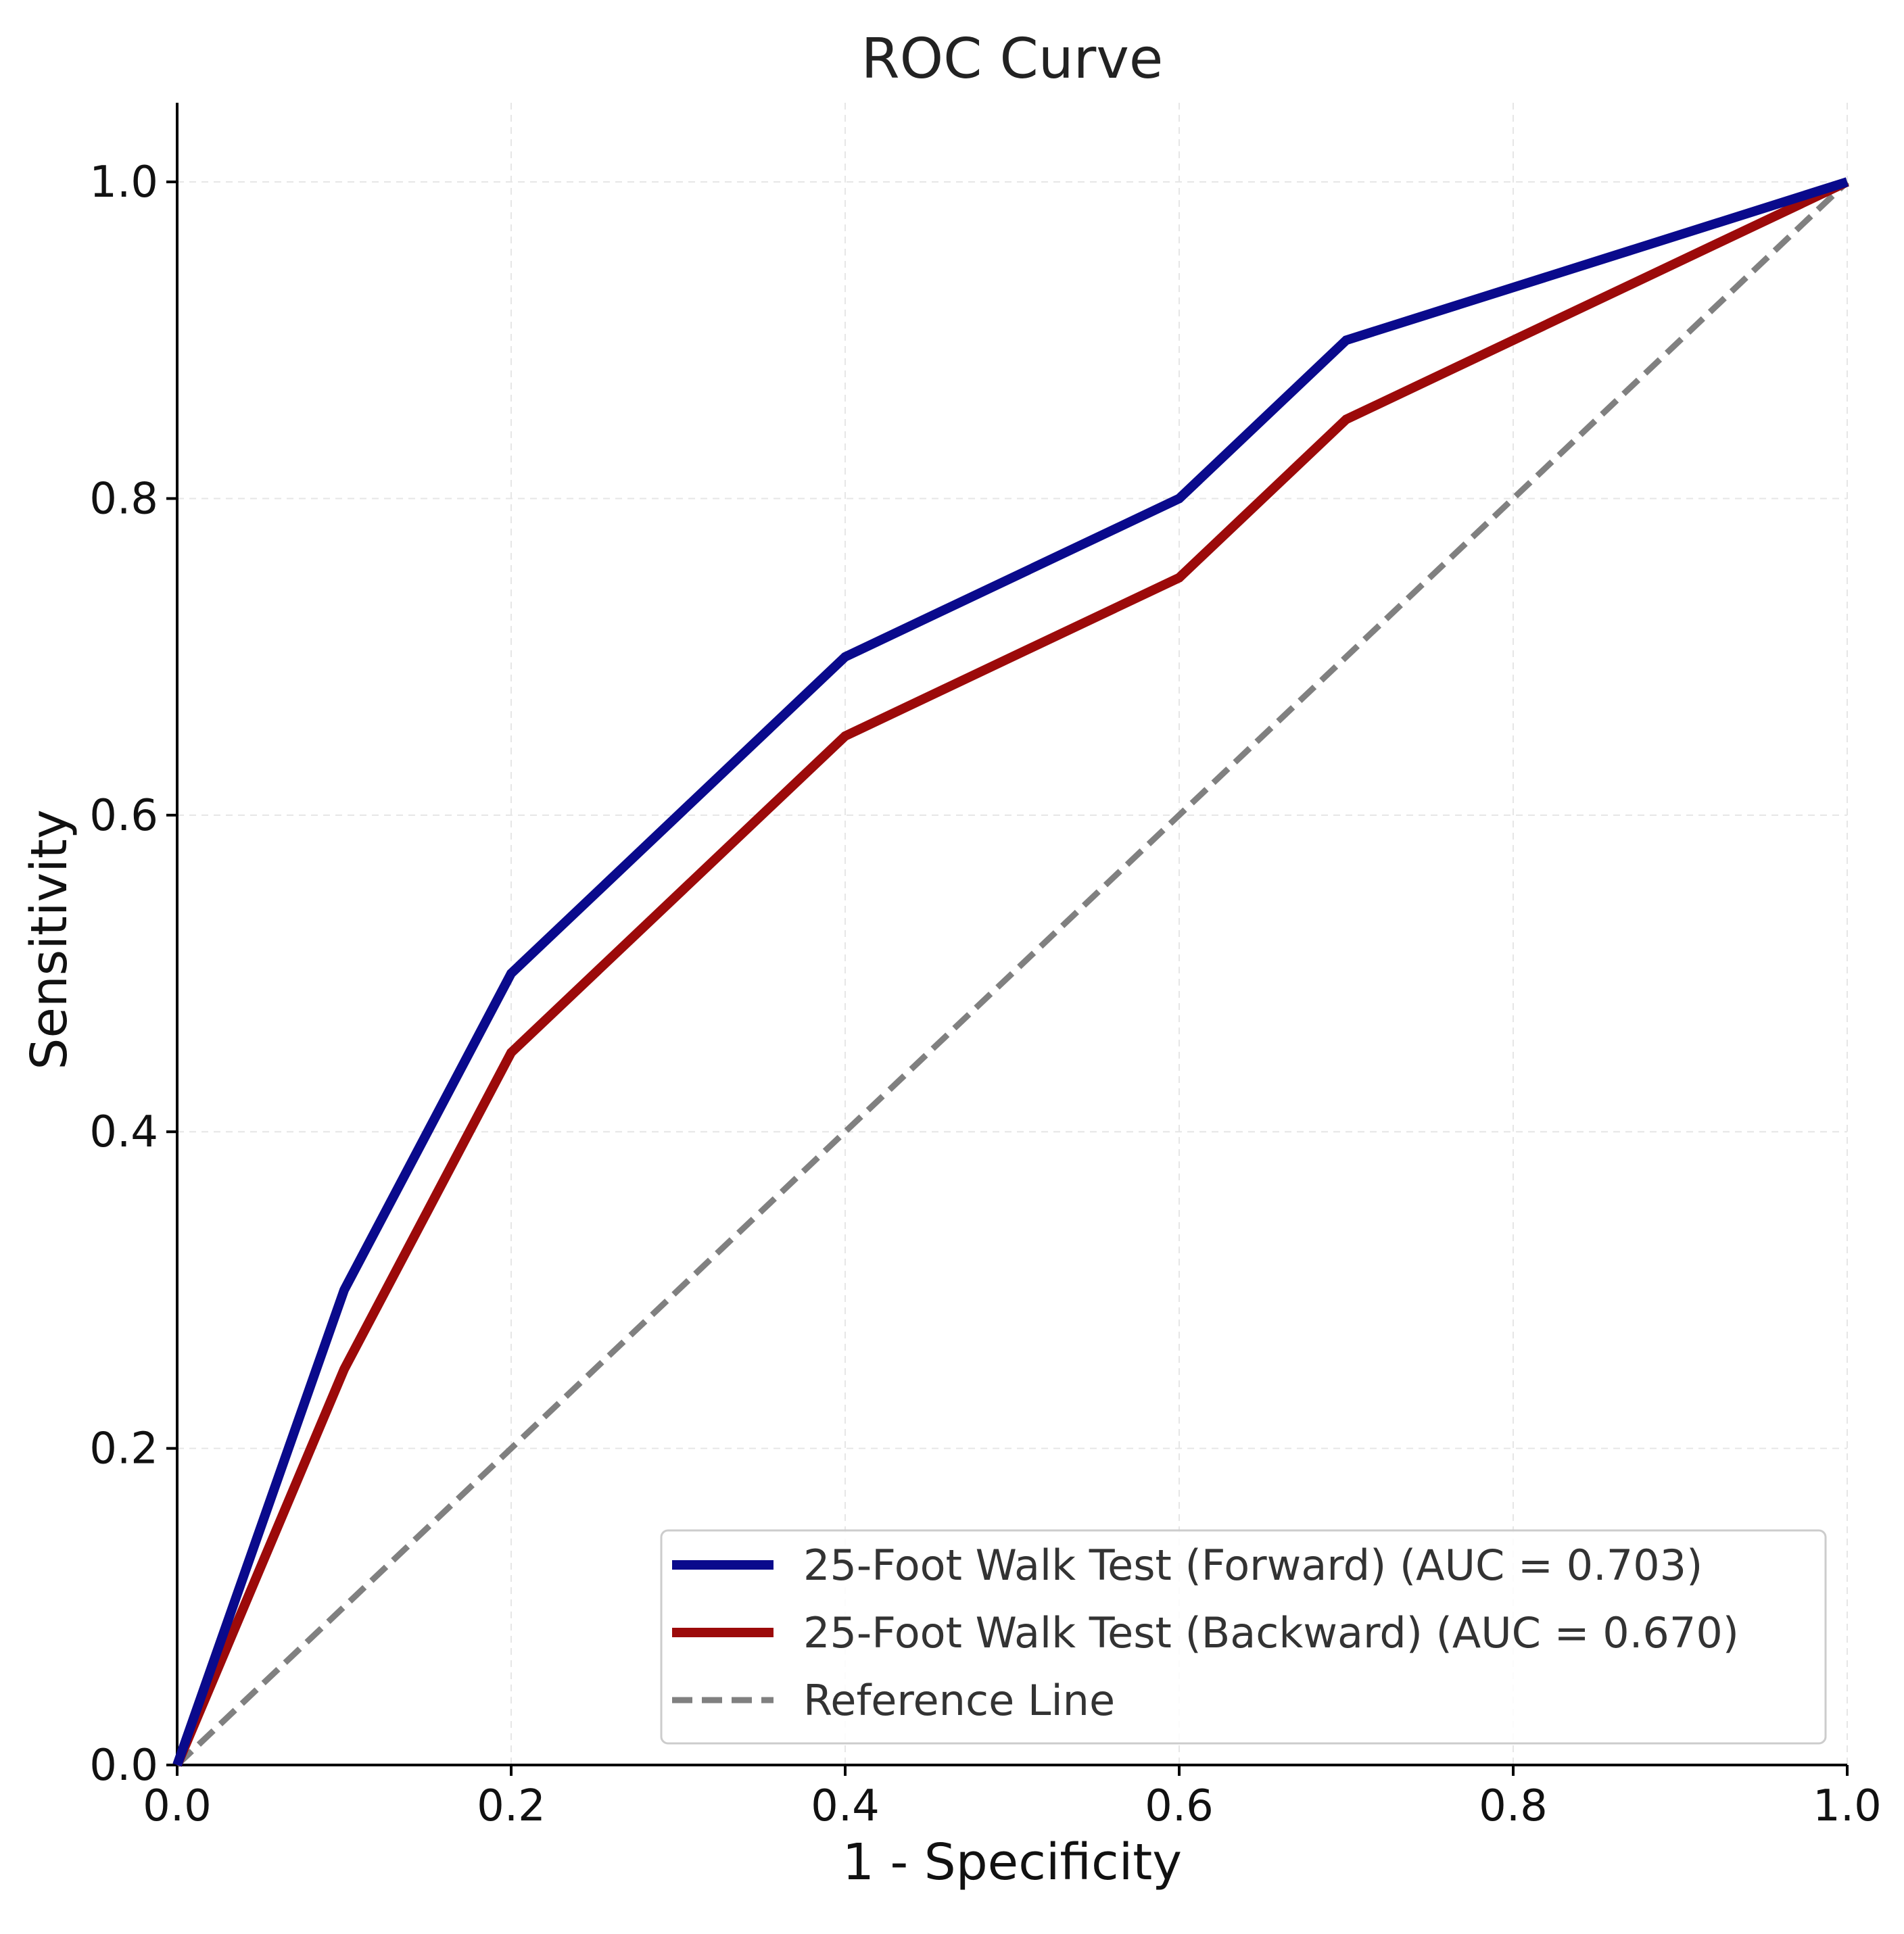  I want to click on legend-box, so click(1244, 1637).